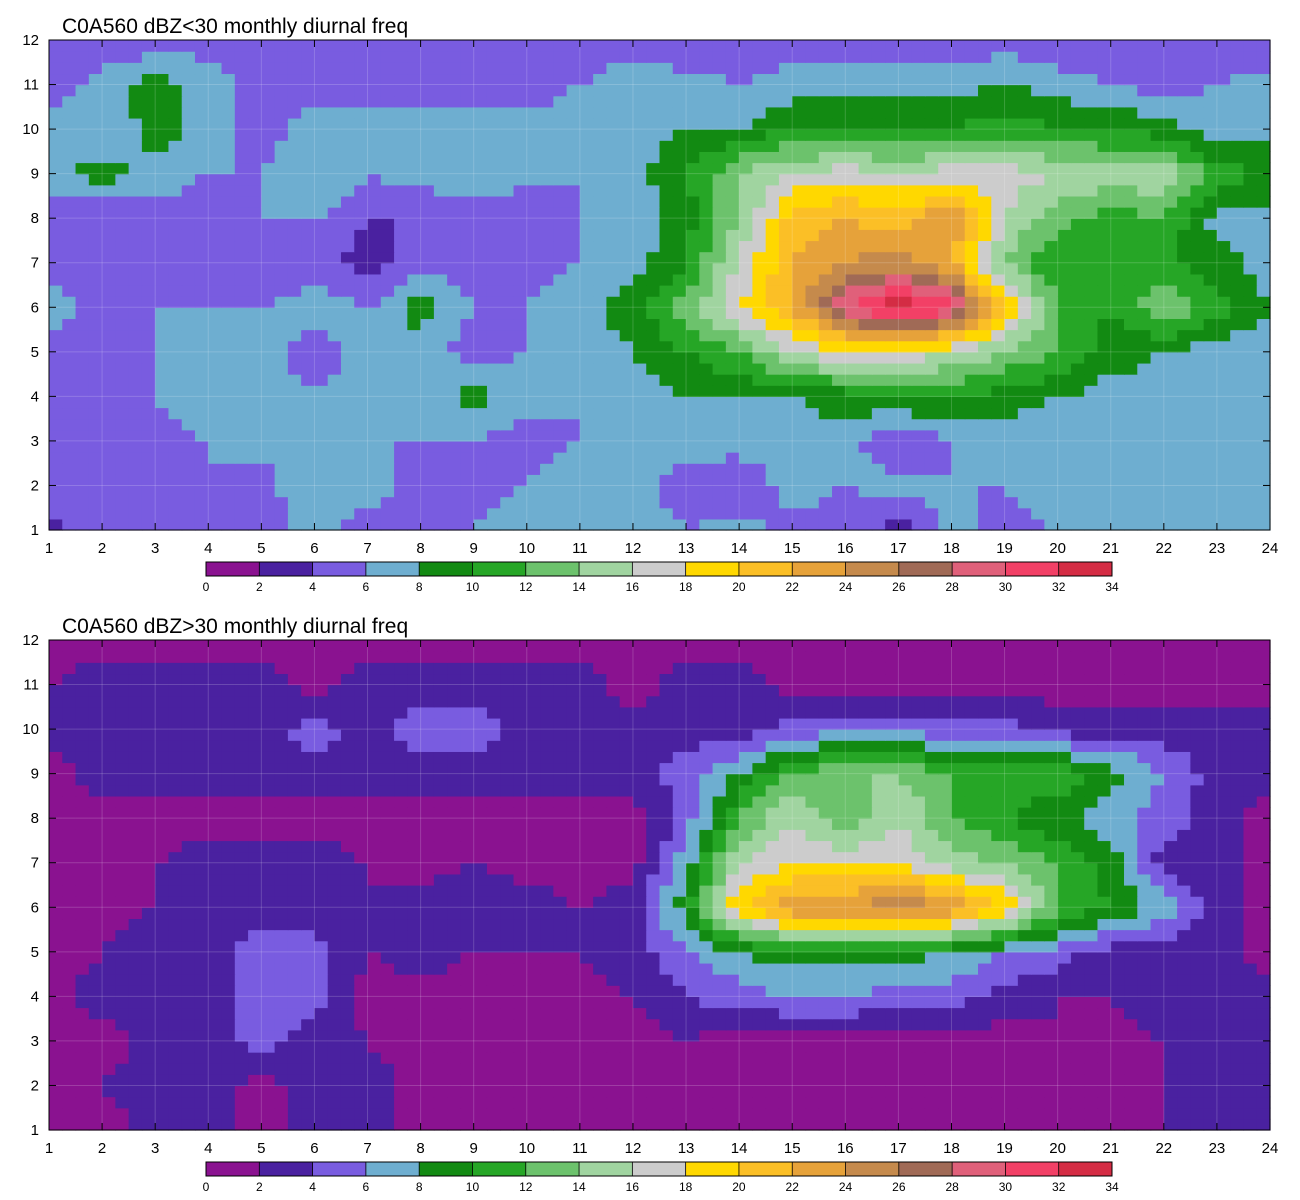 The width and height of the screenshot is (1300, 1200). Describe the element at coordinates (661, 577) in the screenshot. I see `colorbar: 0 2 4 6 8 10 12 14 16 18 20 22 24 26 28 30 32 34` at that location.